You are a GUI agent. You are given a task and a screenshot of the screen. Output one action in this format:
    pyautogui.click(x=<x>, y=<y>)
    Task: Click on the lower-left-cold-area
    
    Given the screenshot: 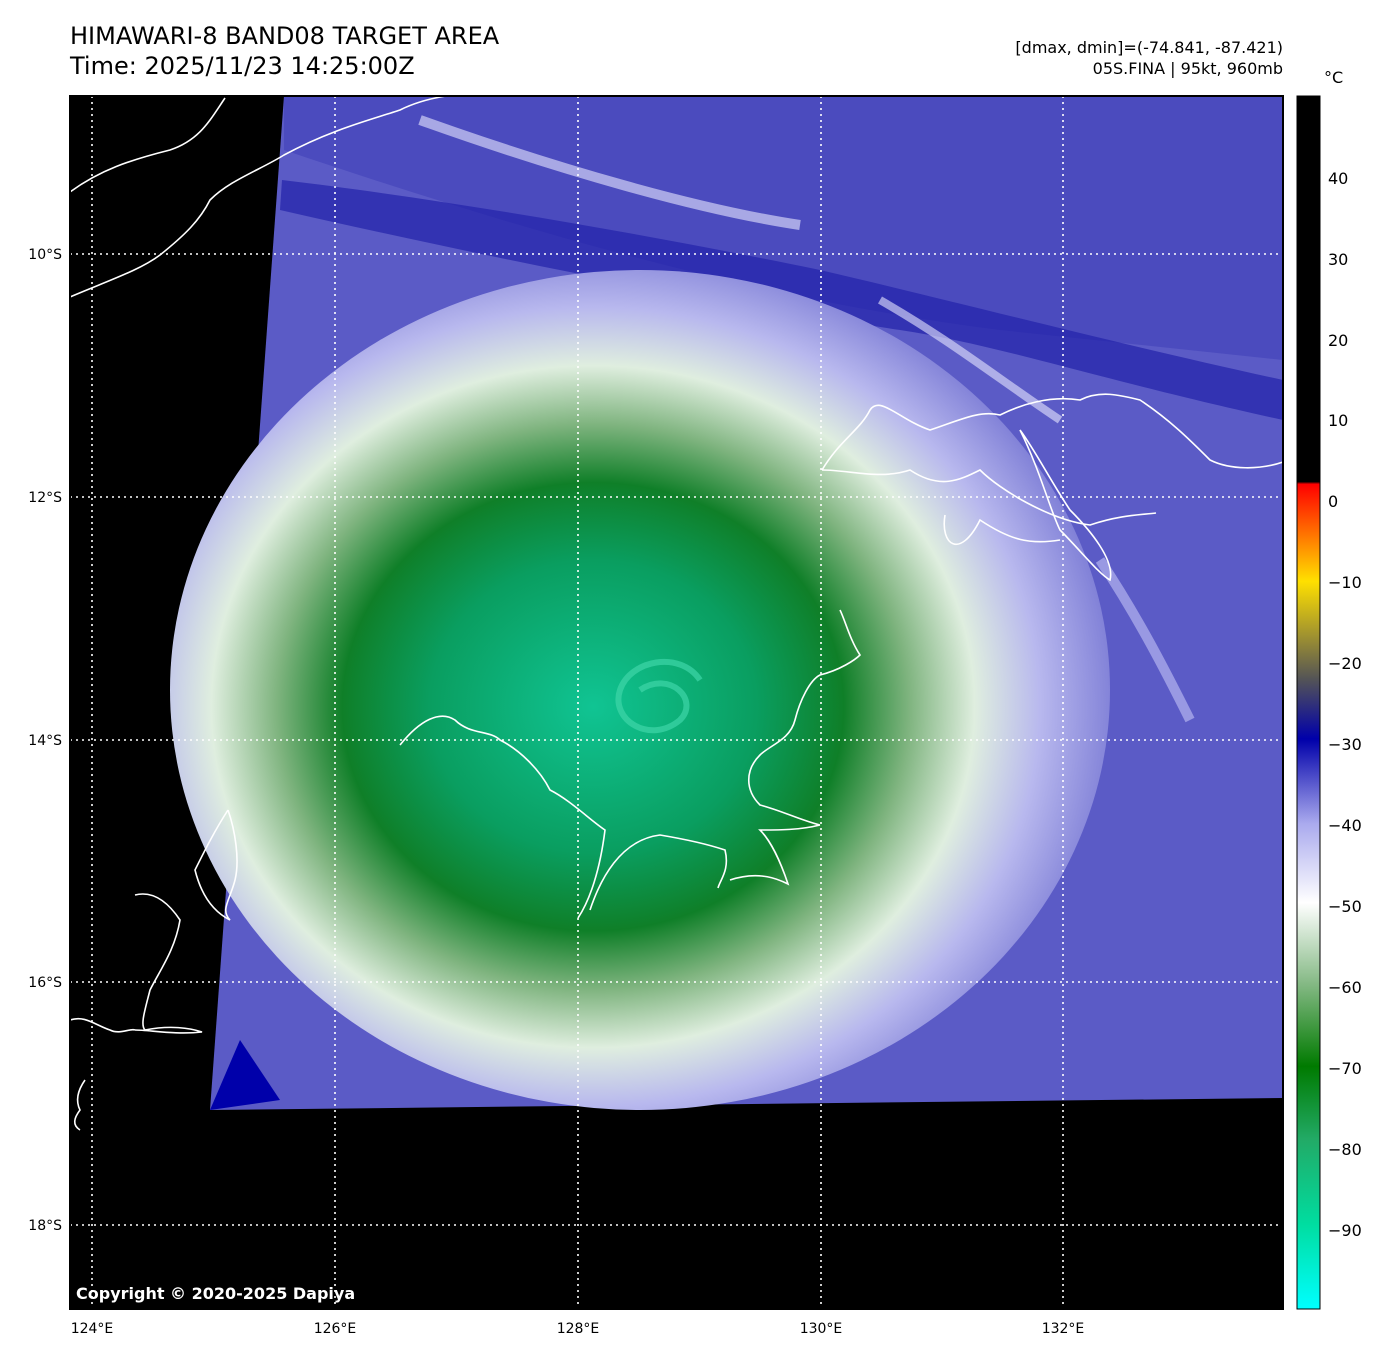 What is the action you would take?
    pyautogui.click(x=245, y=1075)
    